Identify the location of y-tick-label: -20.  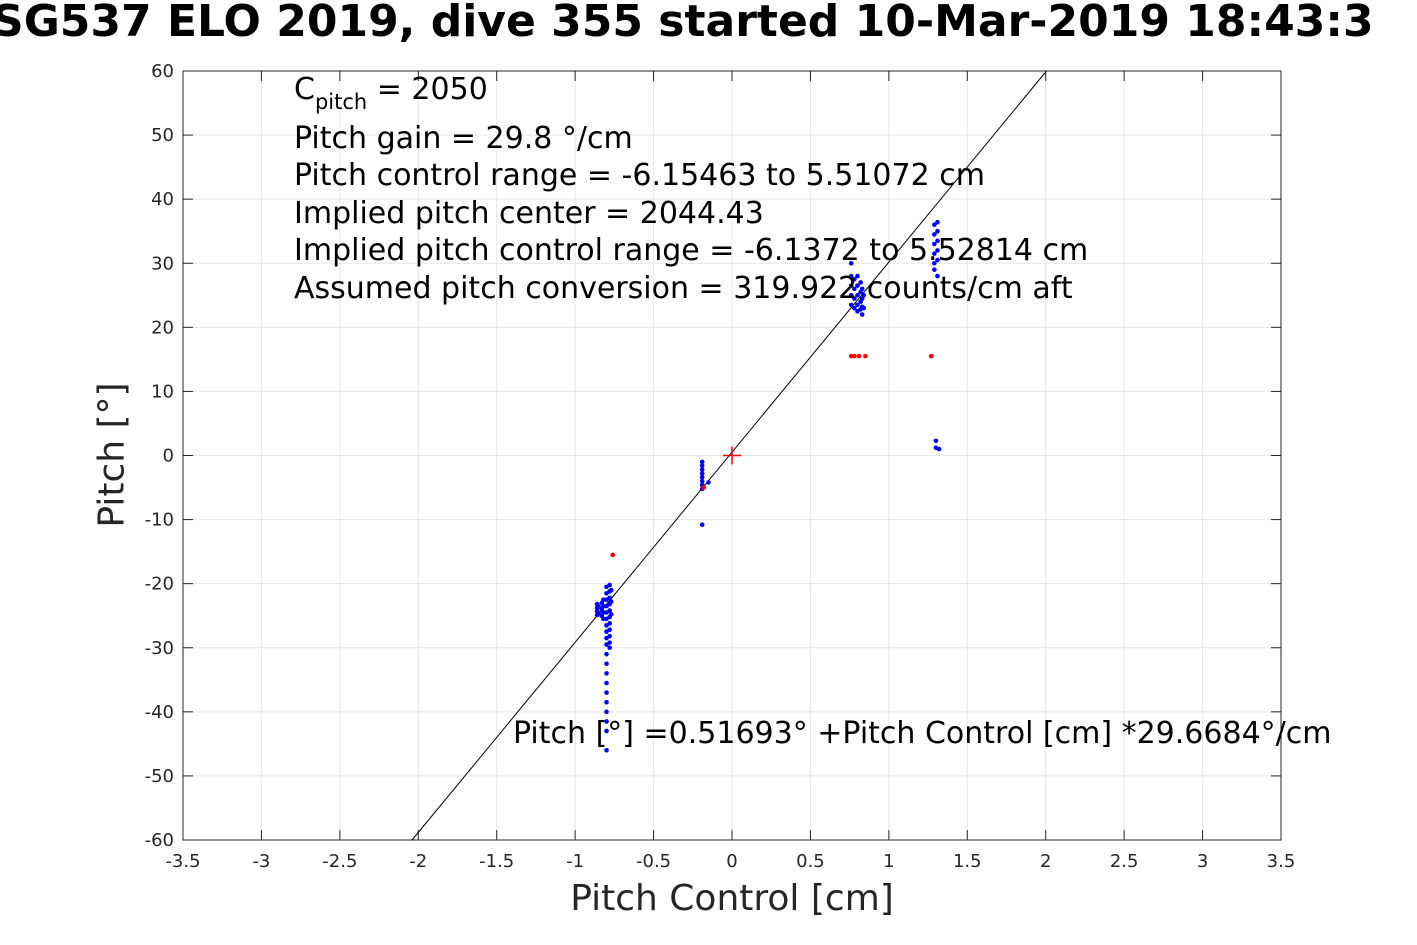
(159, 584).